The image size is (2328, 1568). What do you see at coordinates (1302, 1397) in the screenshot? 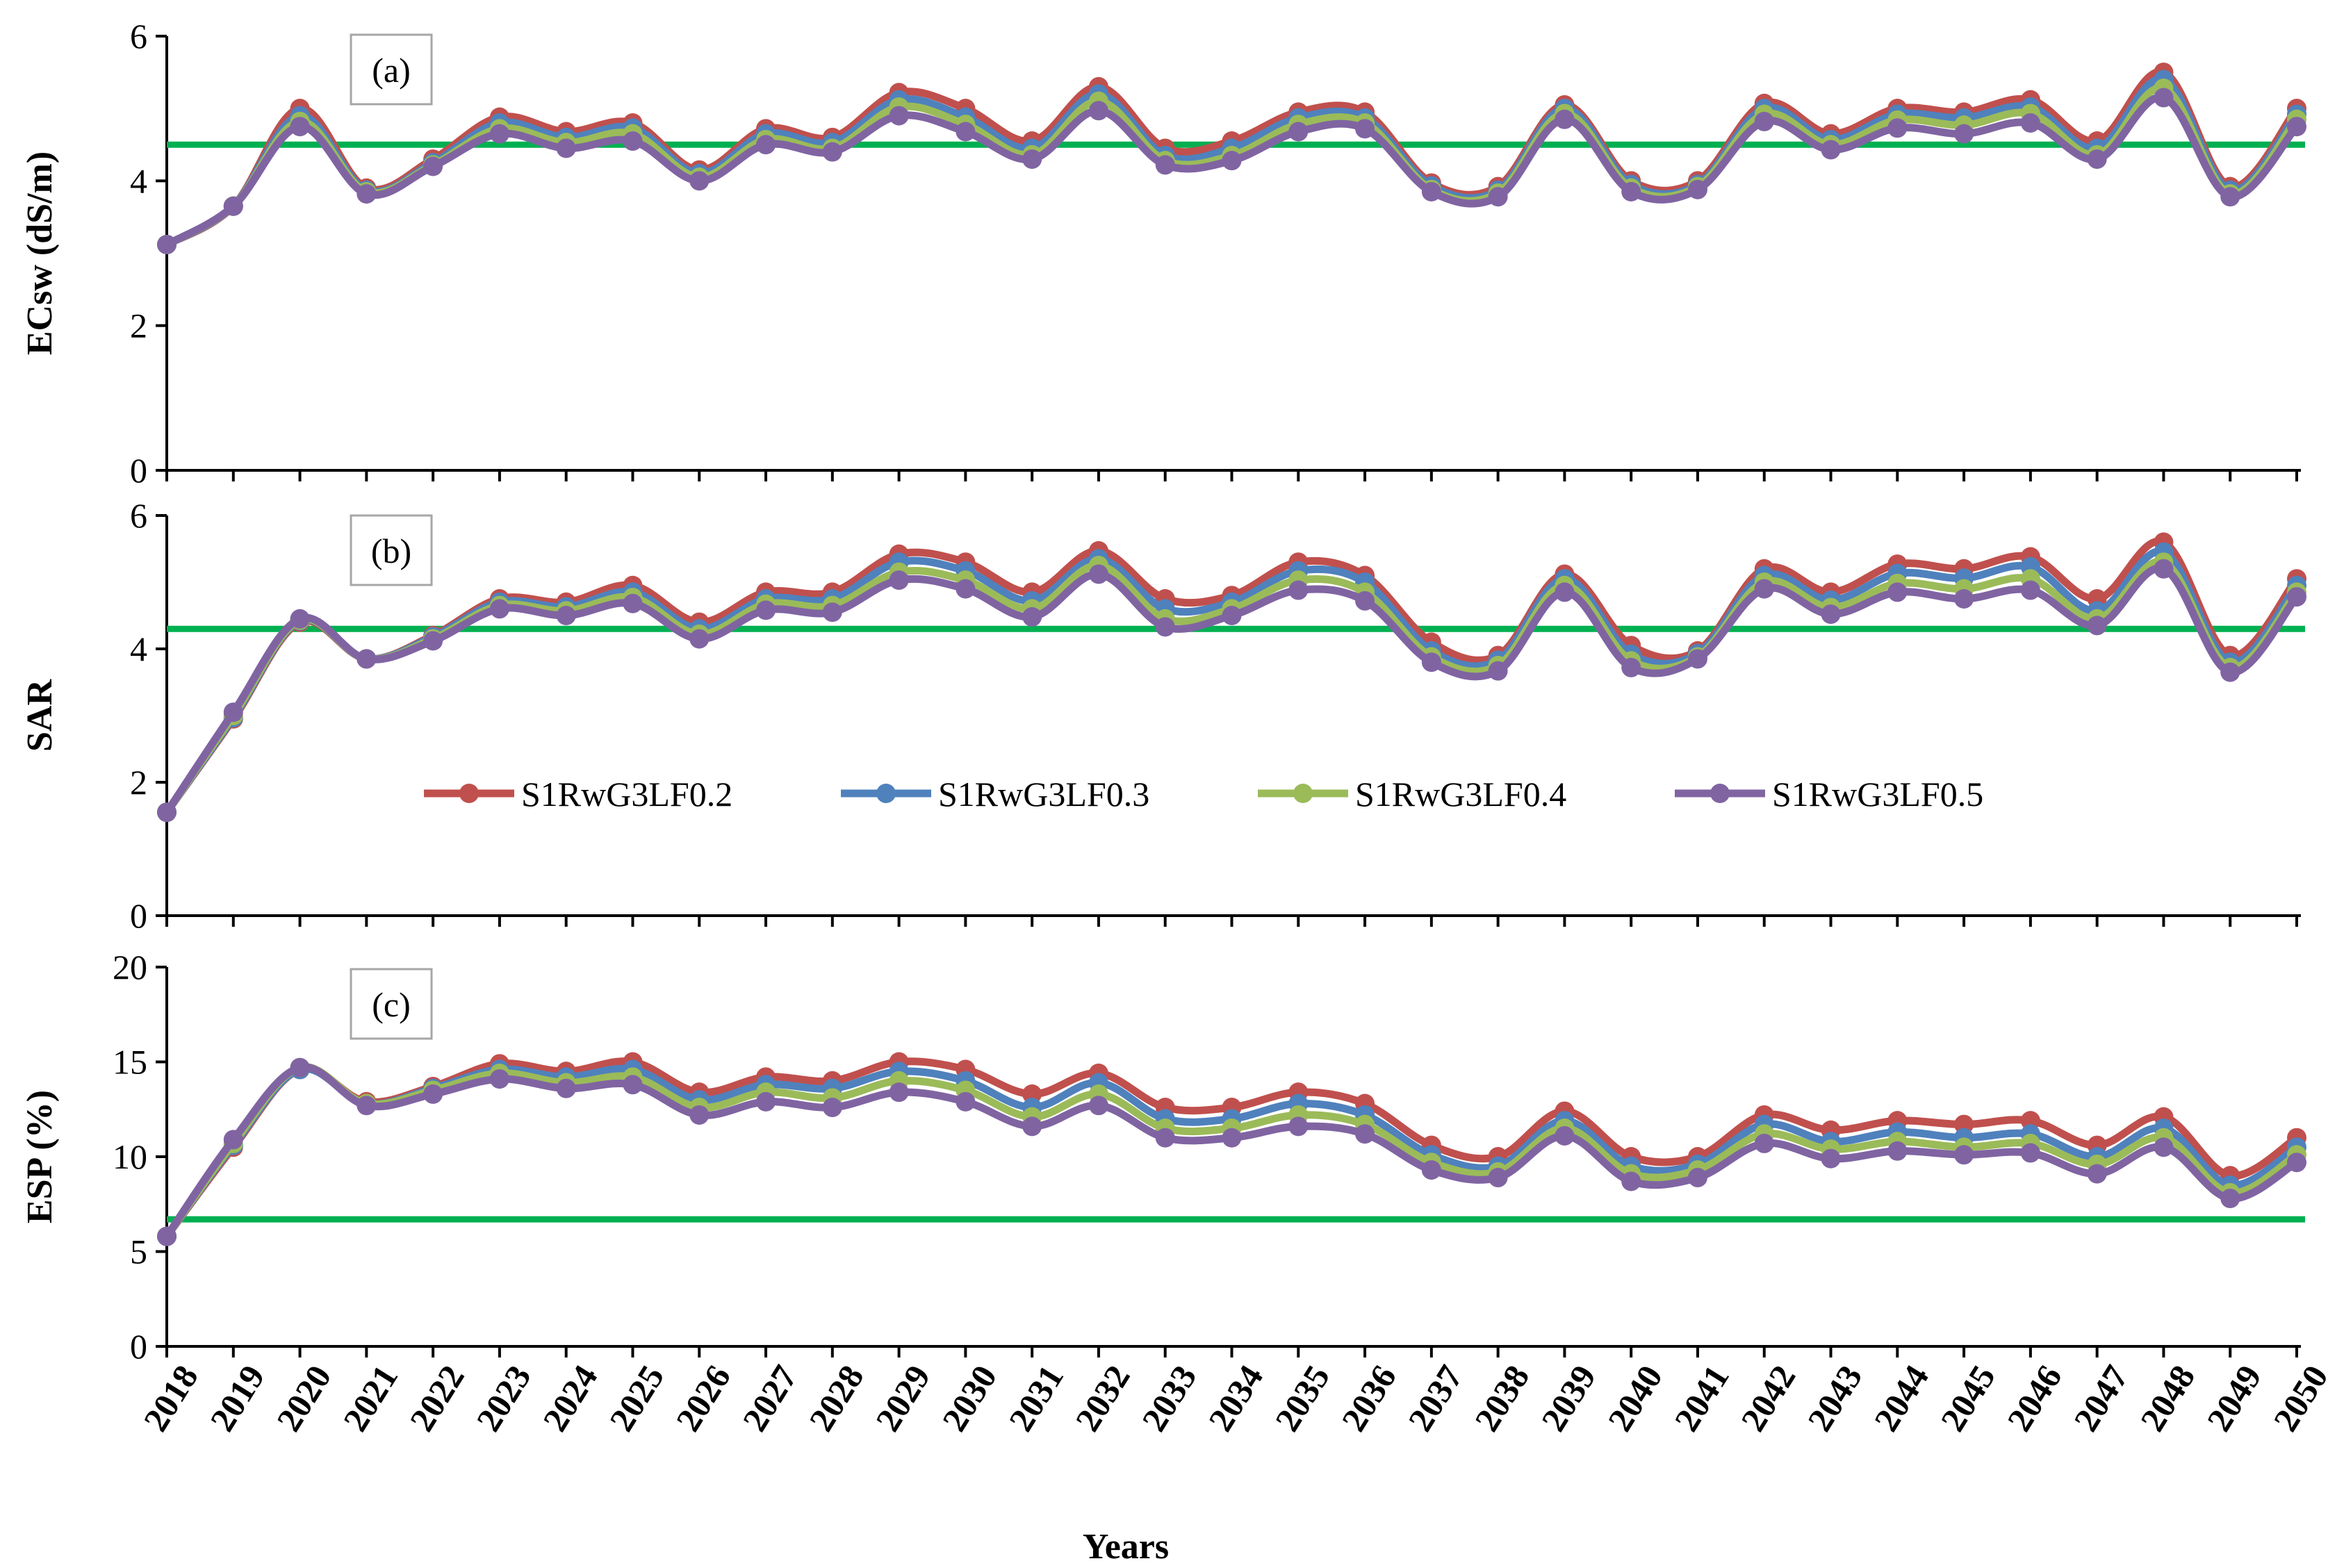
I see `x-tick-label: 2035` at bounding box center [1302, 1397].